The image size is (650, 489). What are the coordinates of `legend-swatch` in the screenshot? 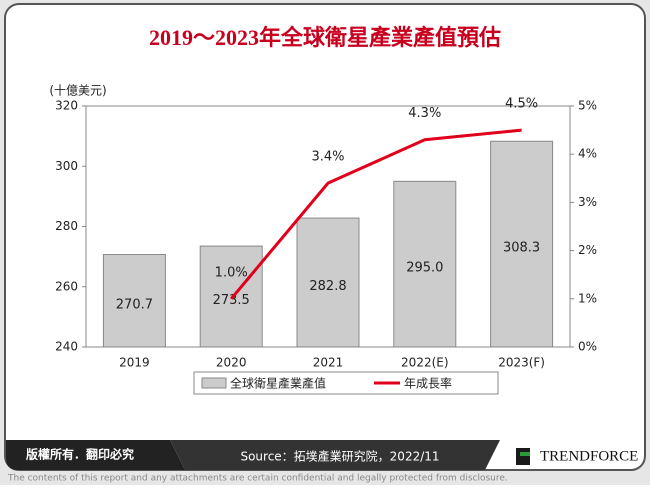 It's located at (214, 383).